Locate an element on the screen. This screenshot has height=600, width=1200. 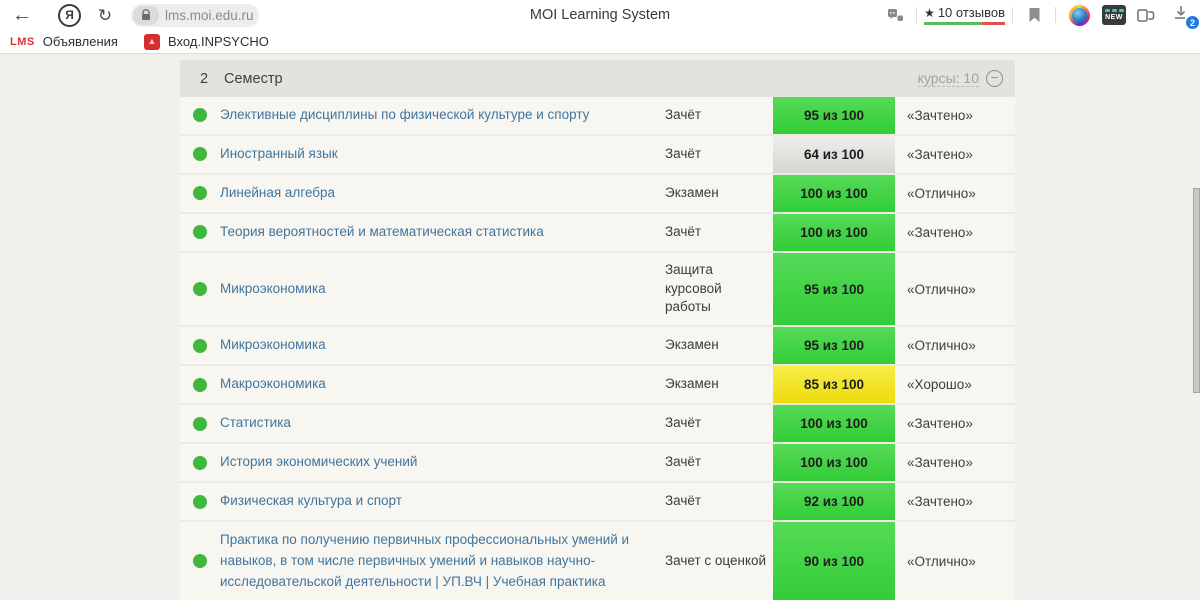
bookmark-flag-icon is located at coordinates (1034, 15).